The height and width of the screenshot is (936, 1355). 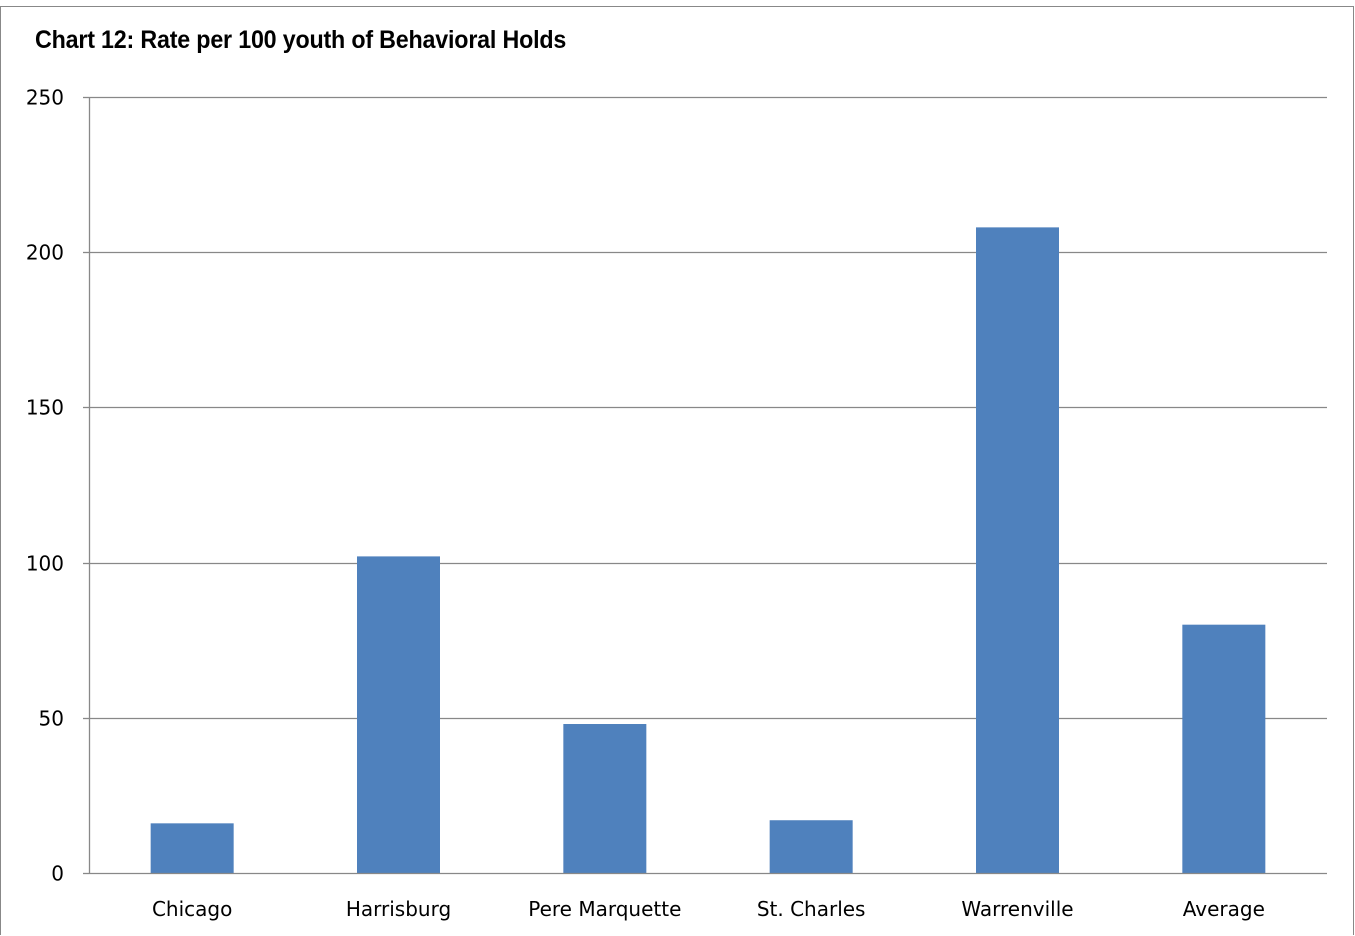 I want to click on bar-warrenville, so click(x=1017, y=550).